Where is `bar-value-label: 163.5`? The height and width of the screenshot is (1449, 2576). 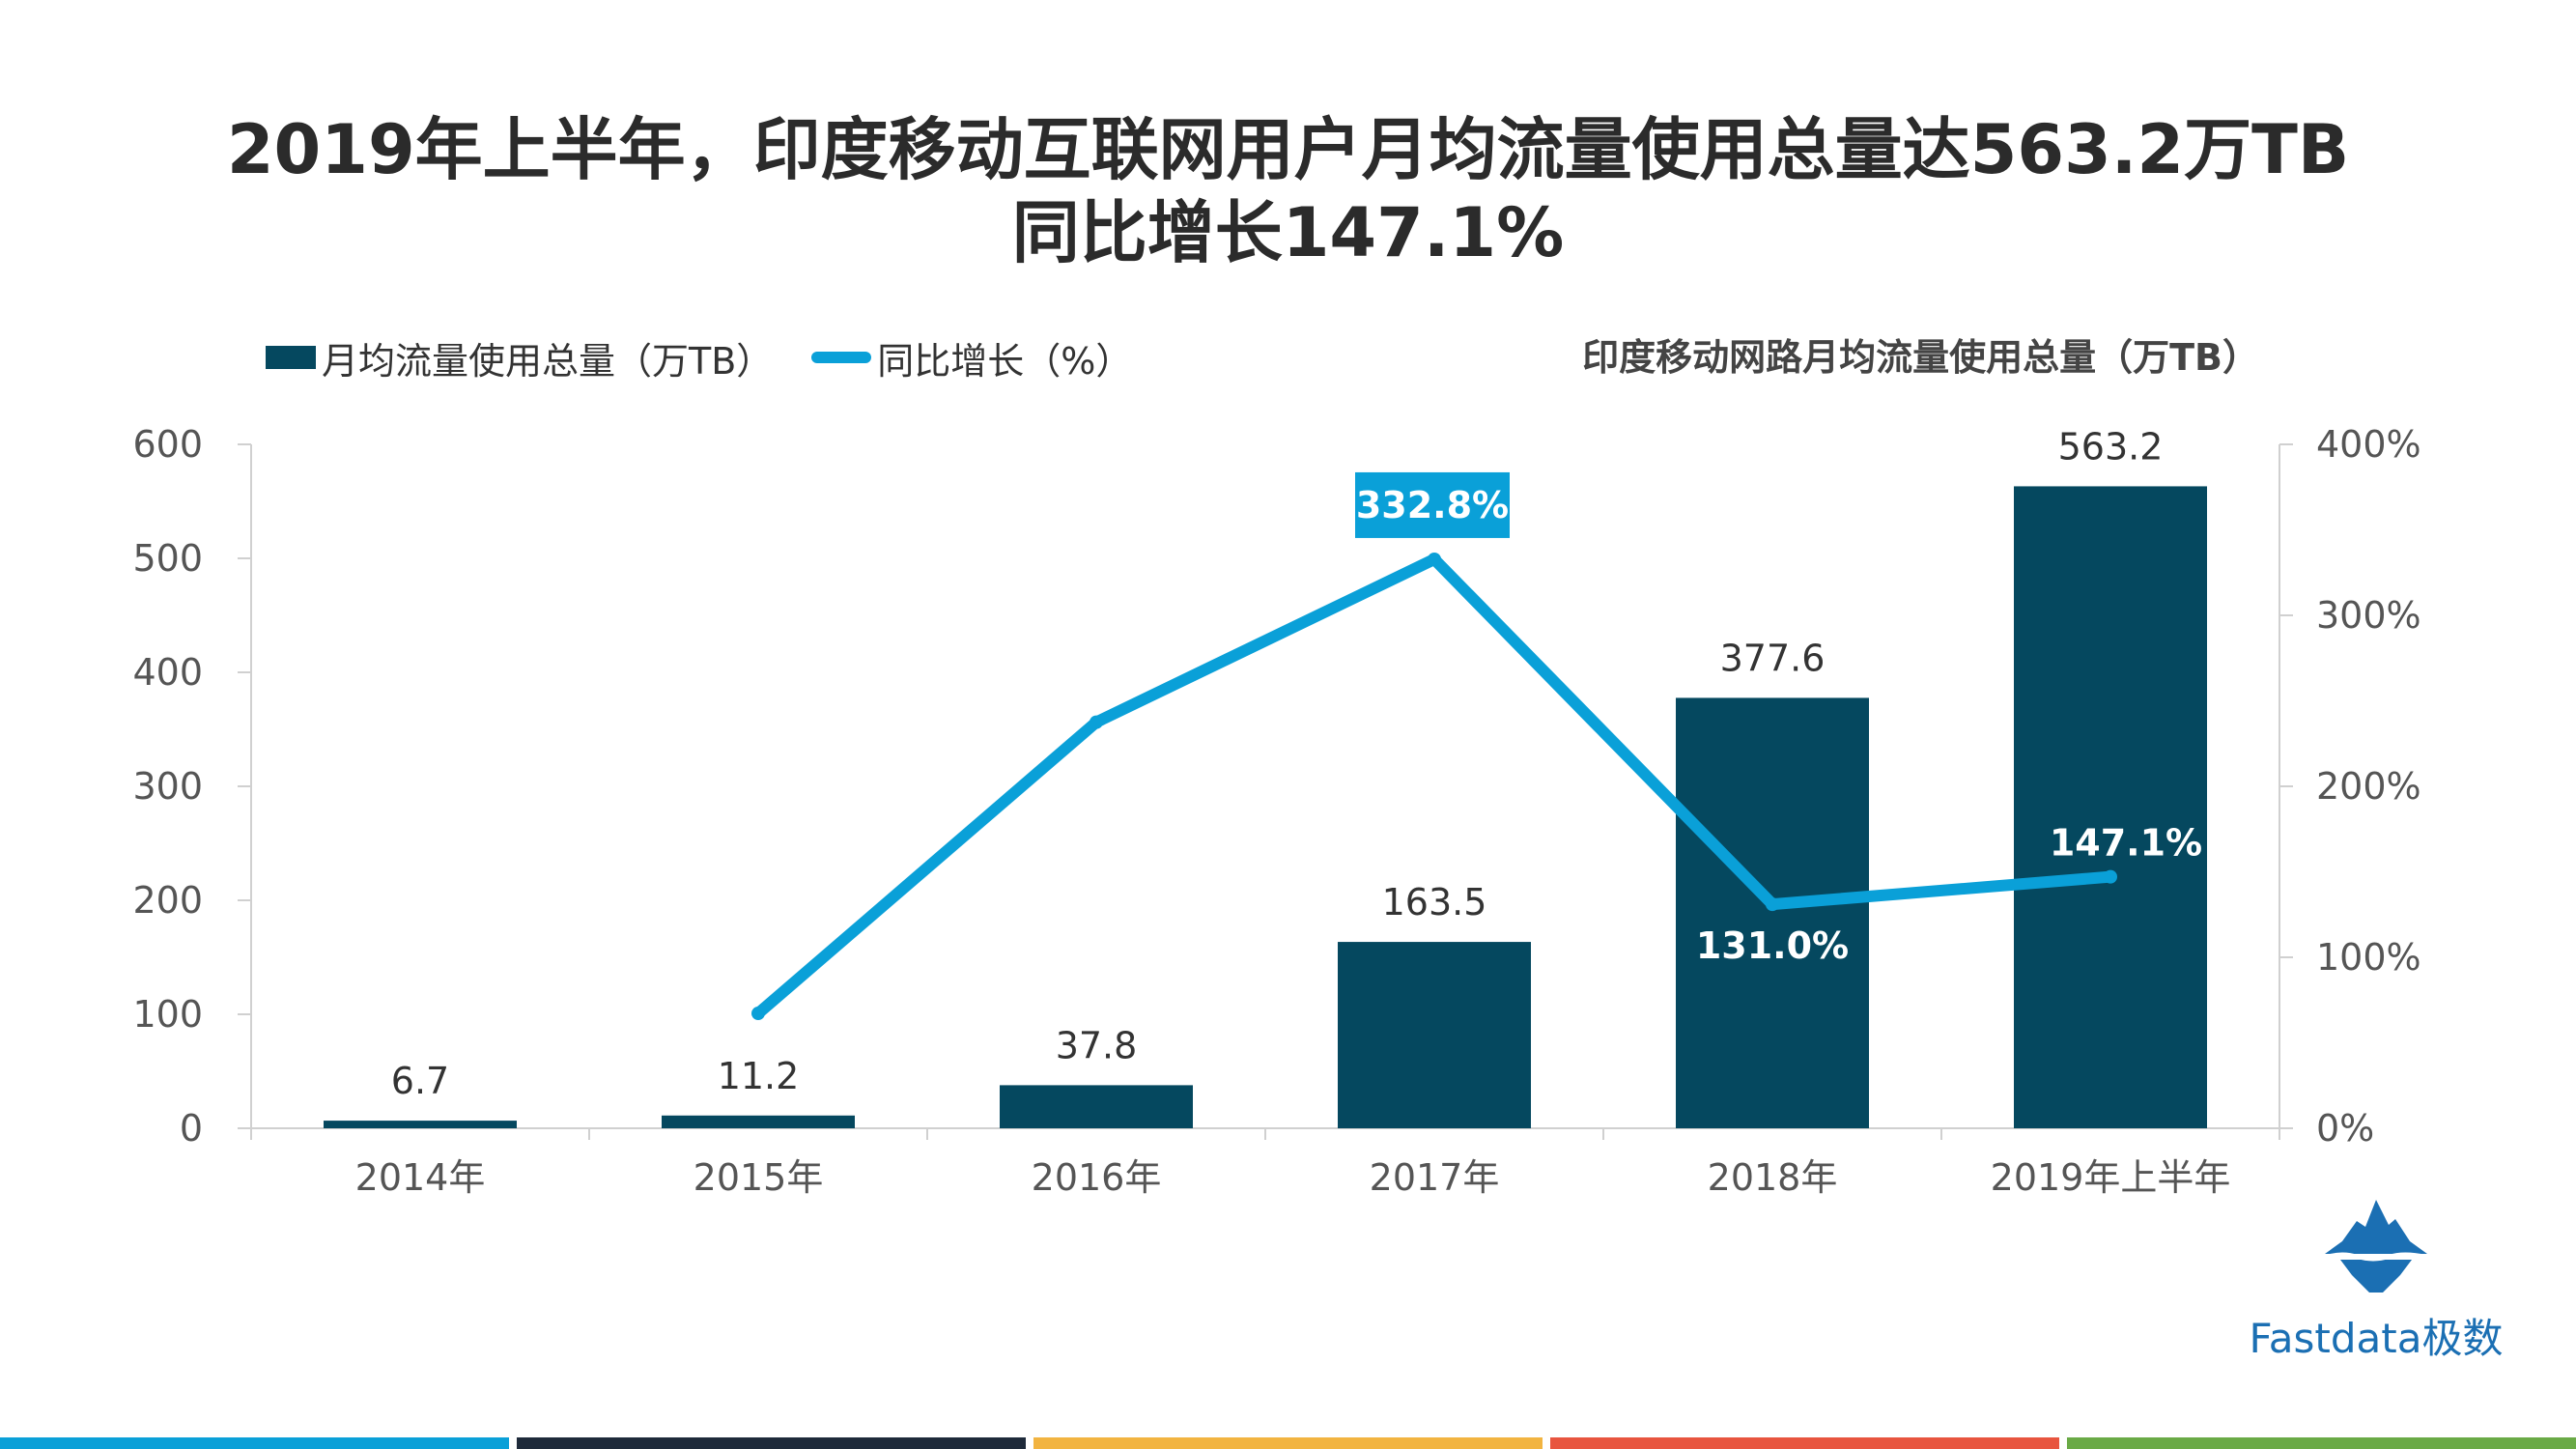
bar-value-label: 163.5 is located at coordinates (1434, 902).